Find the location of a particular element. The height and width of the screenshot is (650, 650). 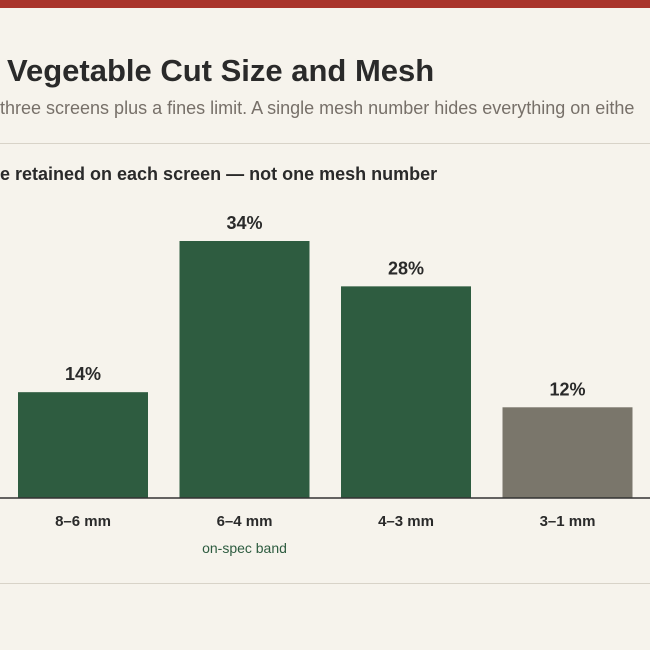

x-tick-label: 8–6 mm is located at coordinates (83, 521).